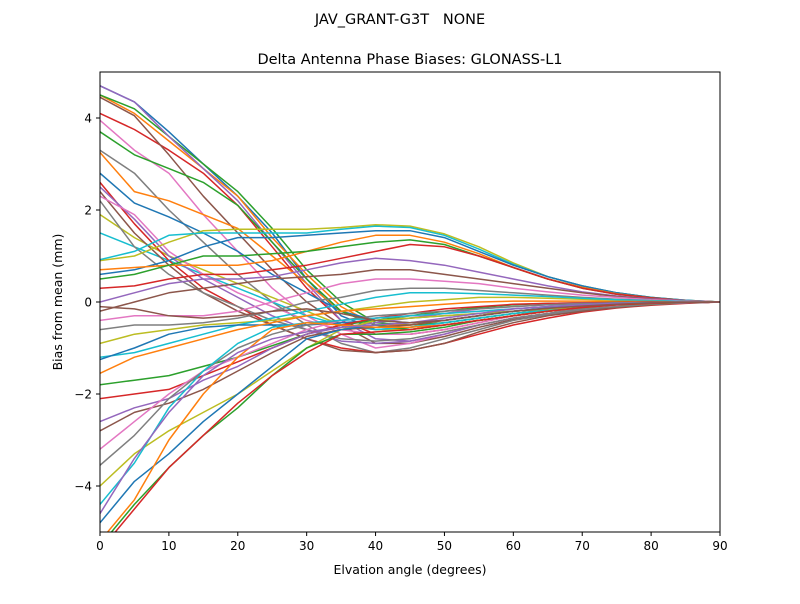 The width and height of the screenshot is (800, 604). Describe the element at coordinates (409, 60) in the screenshot. I see `chart-title: Delta Antenna Phase Biases: GLONASS-L1` at that location.